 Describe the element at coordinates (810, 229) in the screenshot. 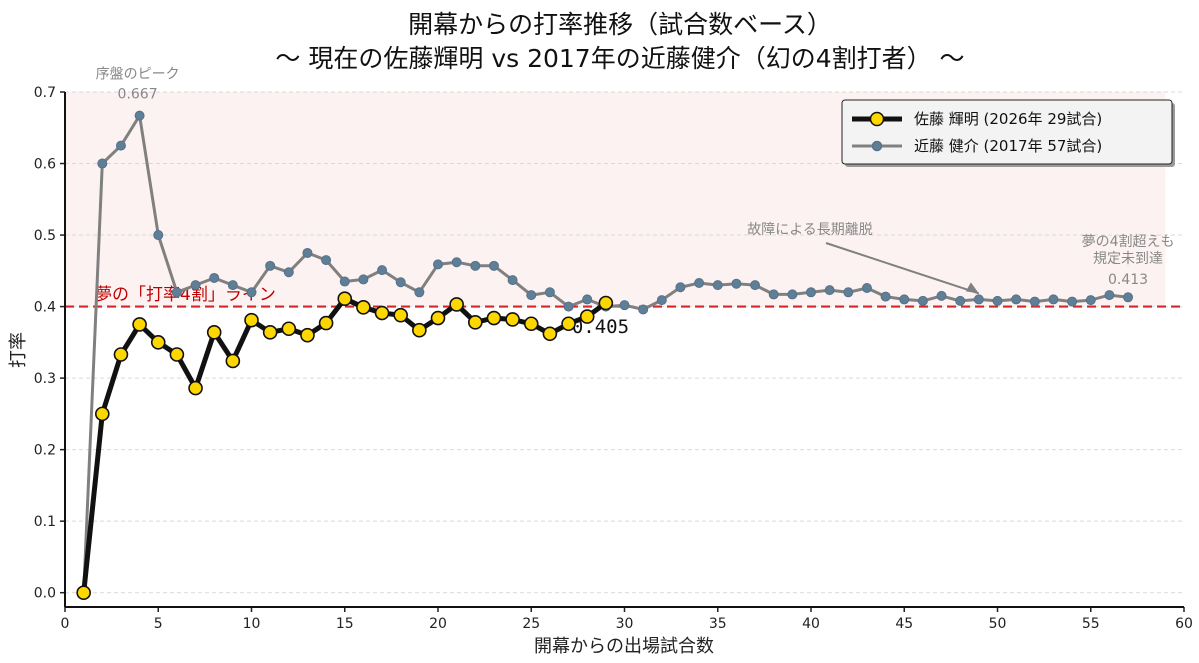

I see `annotation-injury: 故障による長期離脱` at that location.